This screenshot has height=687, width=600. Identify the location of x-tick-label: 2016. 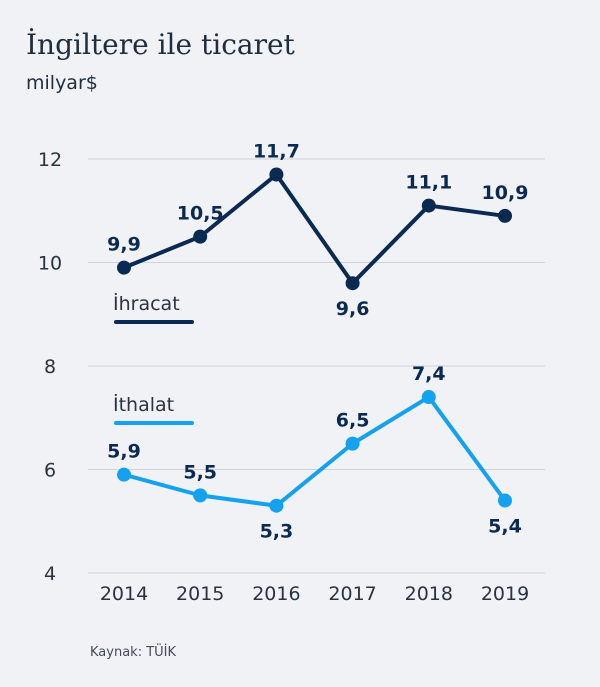
(276, 594).